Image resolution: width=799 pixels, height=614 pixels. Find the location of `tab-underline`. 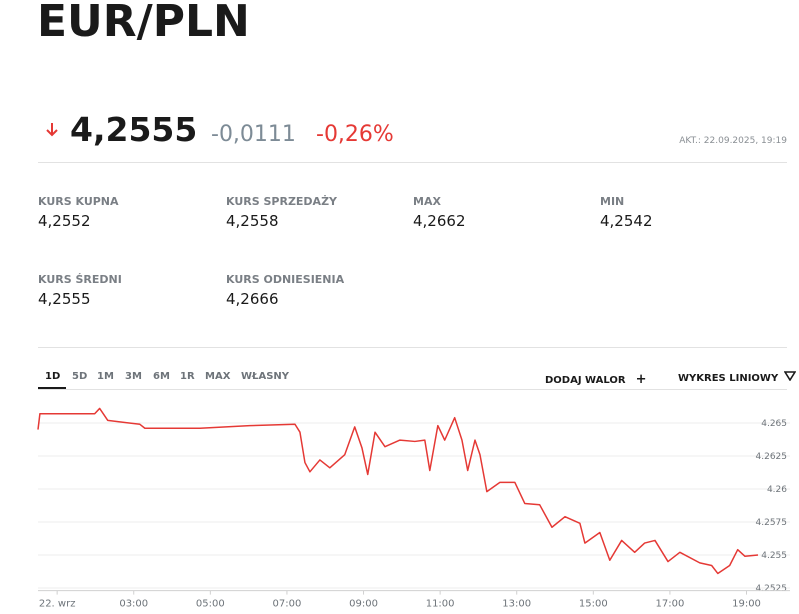

tab-underline is located at coordinates (52, 388).